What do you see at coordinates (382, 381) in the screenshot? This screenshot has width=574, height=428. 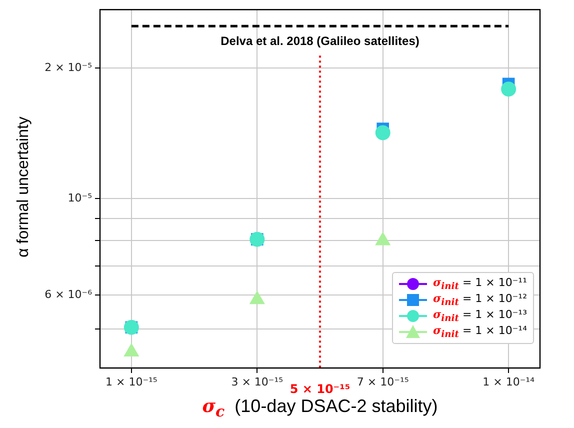 I see `x-tick-label: 7 × 10⁻¹⁵` at bounding box center [382, 381].